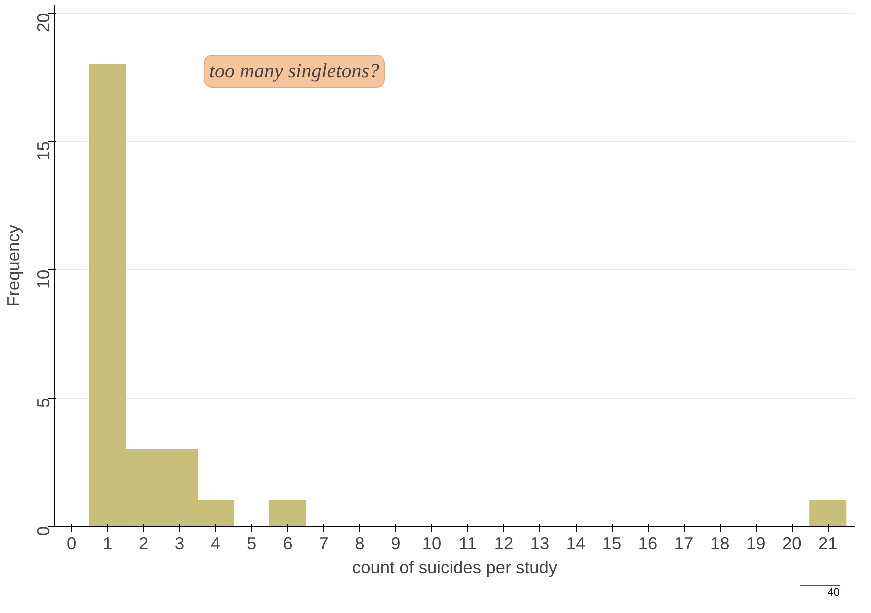 The width and height of the screenshot is (871, 613). I want to click on x-tick-label: 4, so click(216, 544).